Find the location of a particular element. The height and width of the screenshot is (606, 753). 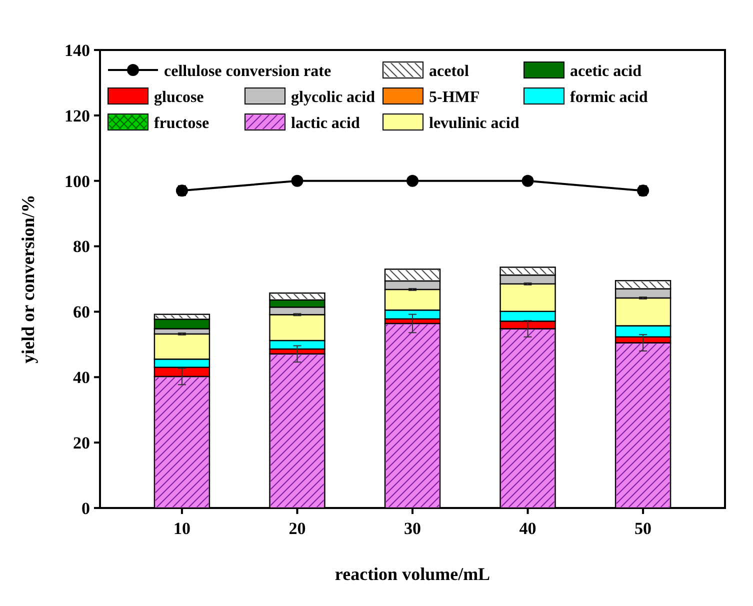

legend-label: acetic acid is located at coordinates (606, 71).